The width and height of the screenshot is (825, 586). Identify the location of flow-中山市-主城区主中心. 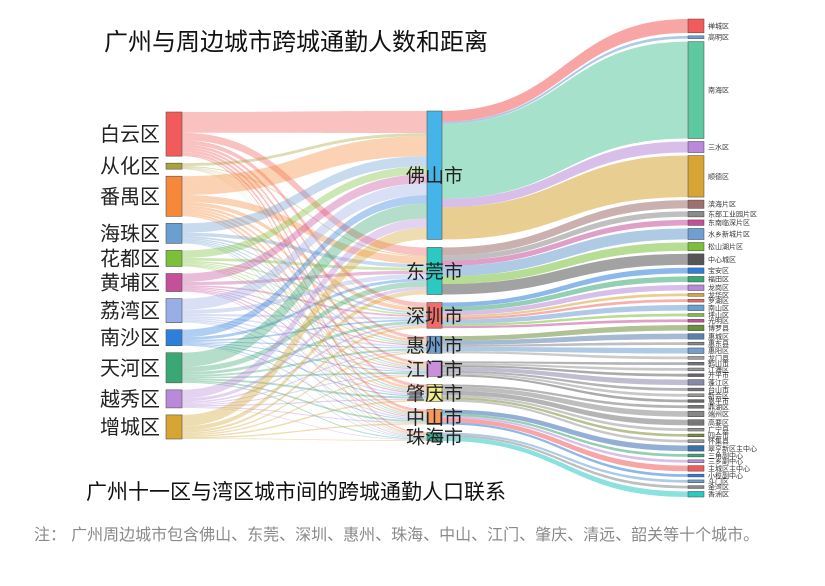
(565, 445).